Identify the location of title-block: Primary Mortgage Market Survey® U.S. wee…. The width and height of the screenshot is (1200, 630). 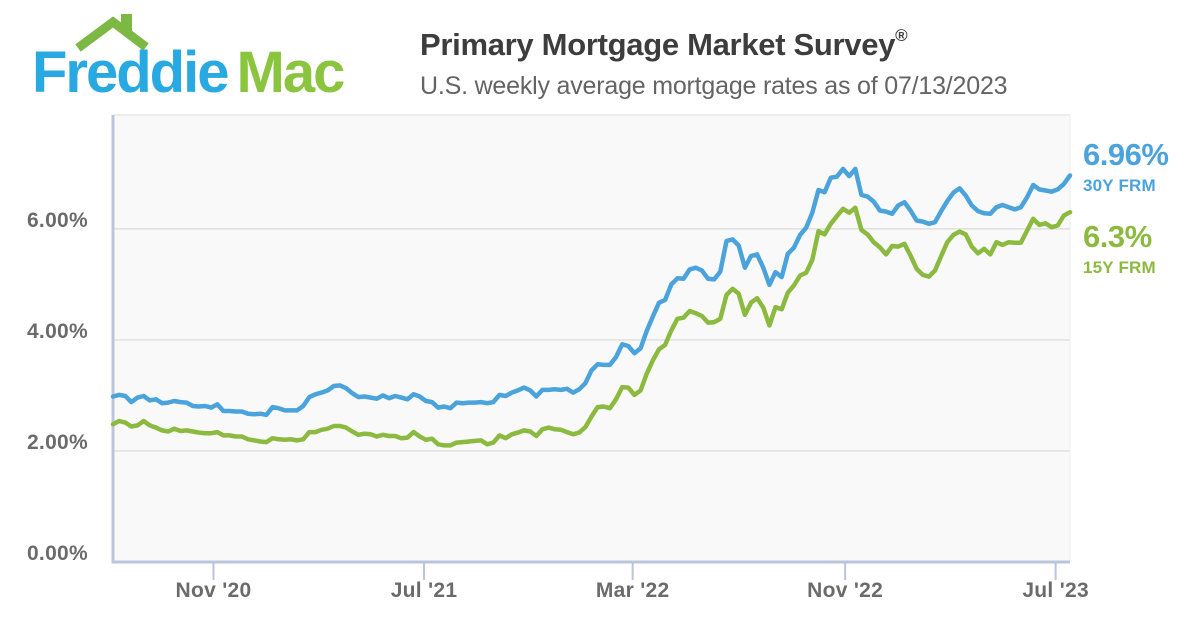
(714, 63).